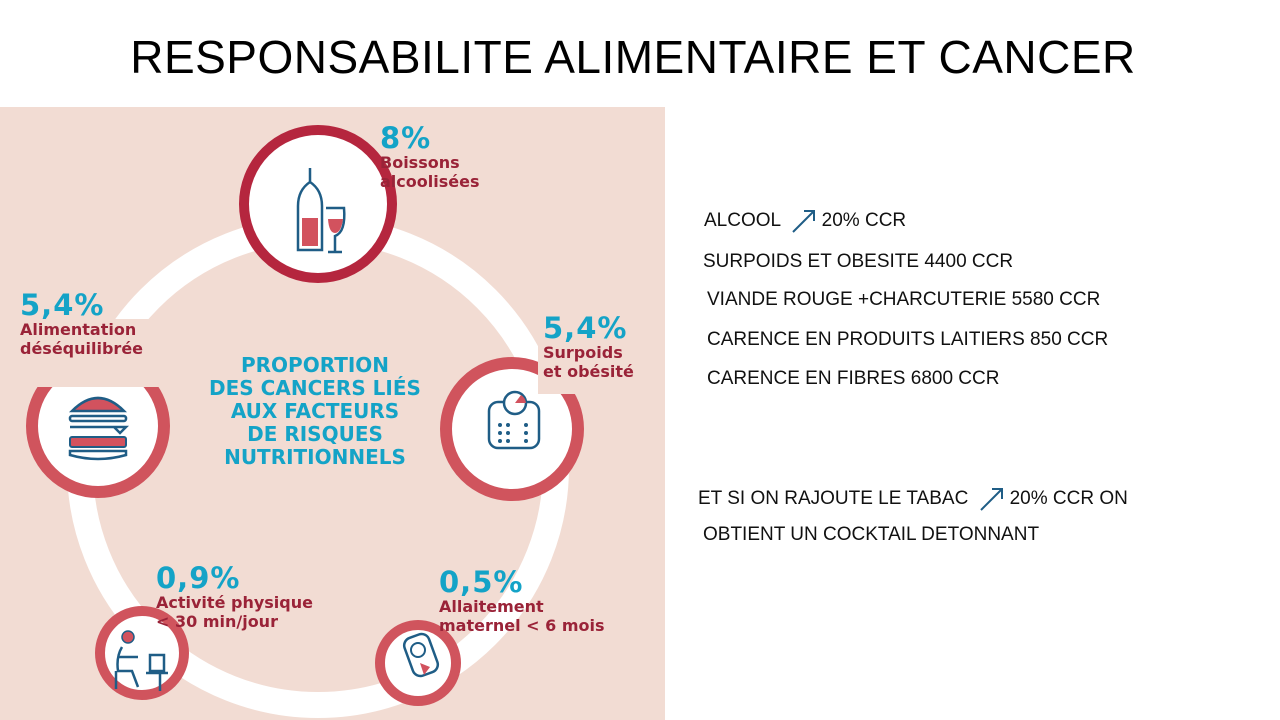 This screenshot has height=720, width=1280. I want to click on slide-title: RESPONSABILITE ALIMENTAIRE ET CANCER, so click(633, 57).